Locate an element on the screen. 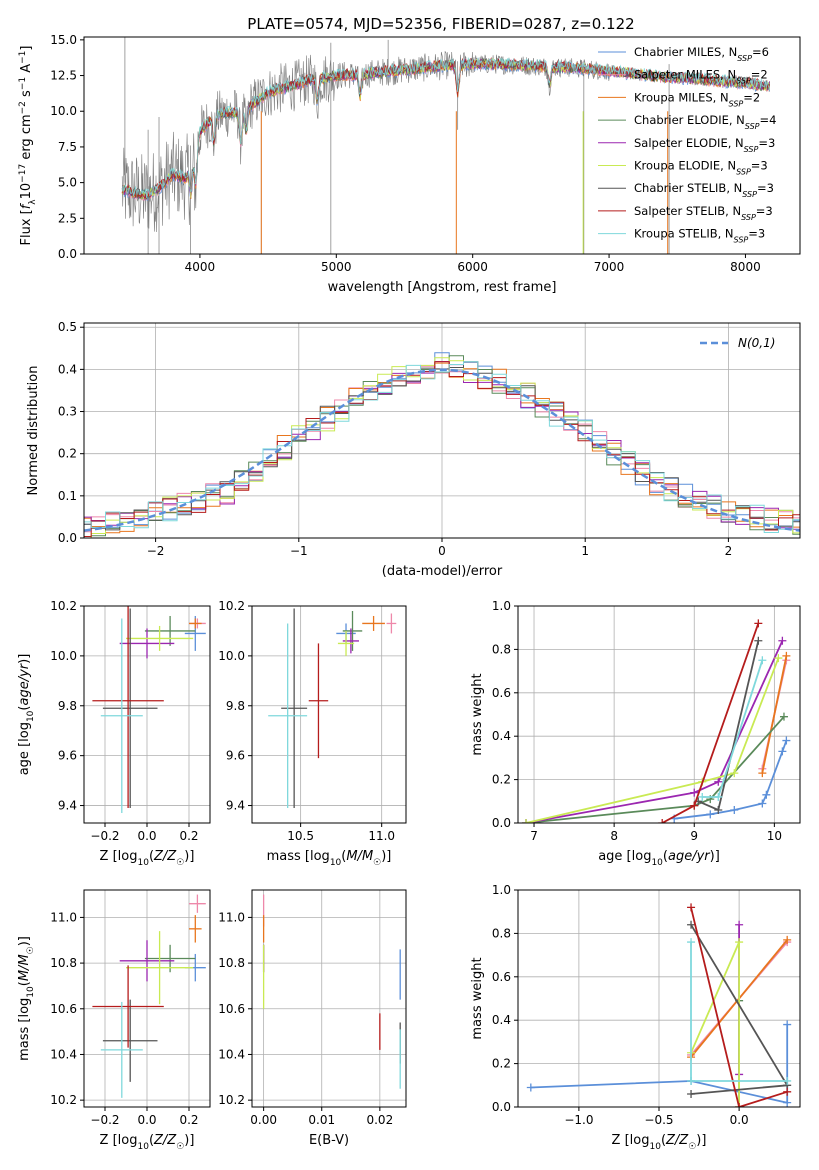 The height and width of the screenshot is (1170, 819). legend-label: Chabrier MILES, NSSP=6 is located at coordinates (701, 54).